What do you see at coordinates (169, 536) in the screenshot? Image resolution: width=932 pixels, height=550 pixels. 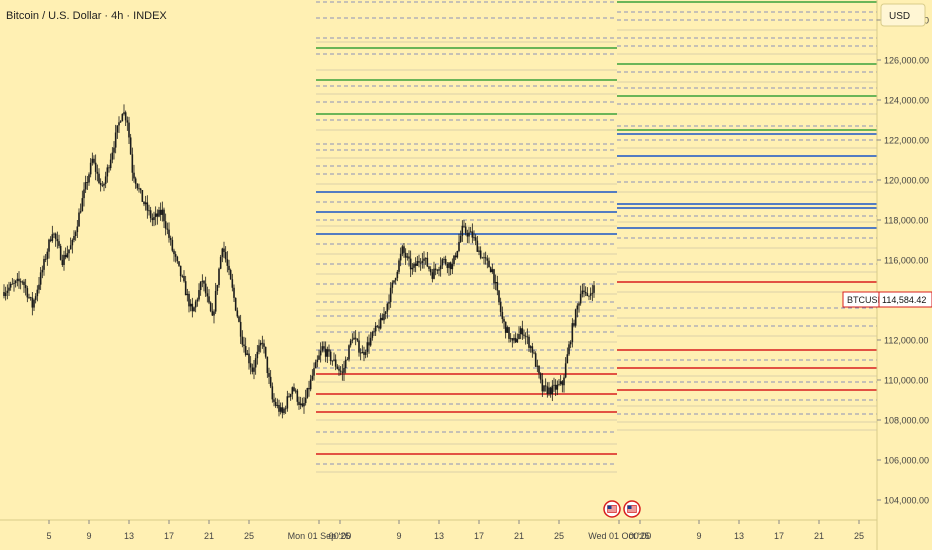 I see `time-tick-label: 17` at bounding box center [169, 536].